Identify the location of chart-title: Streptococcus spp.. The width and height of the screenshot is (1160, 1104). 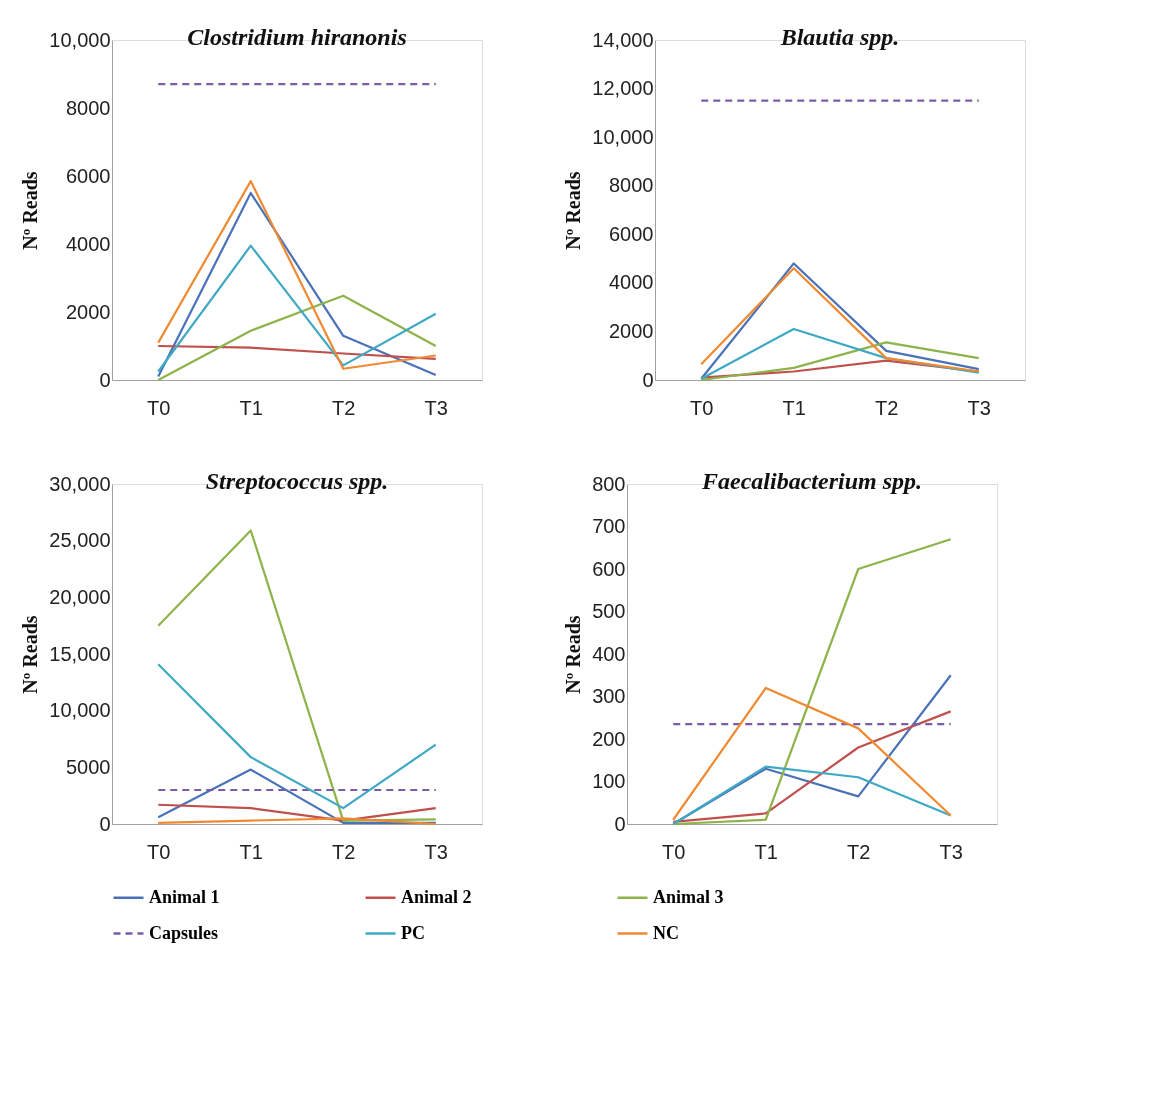
(297, 481).